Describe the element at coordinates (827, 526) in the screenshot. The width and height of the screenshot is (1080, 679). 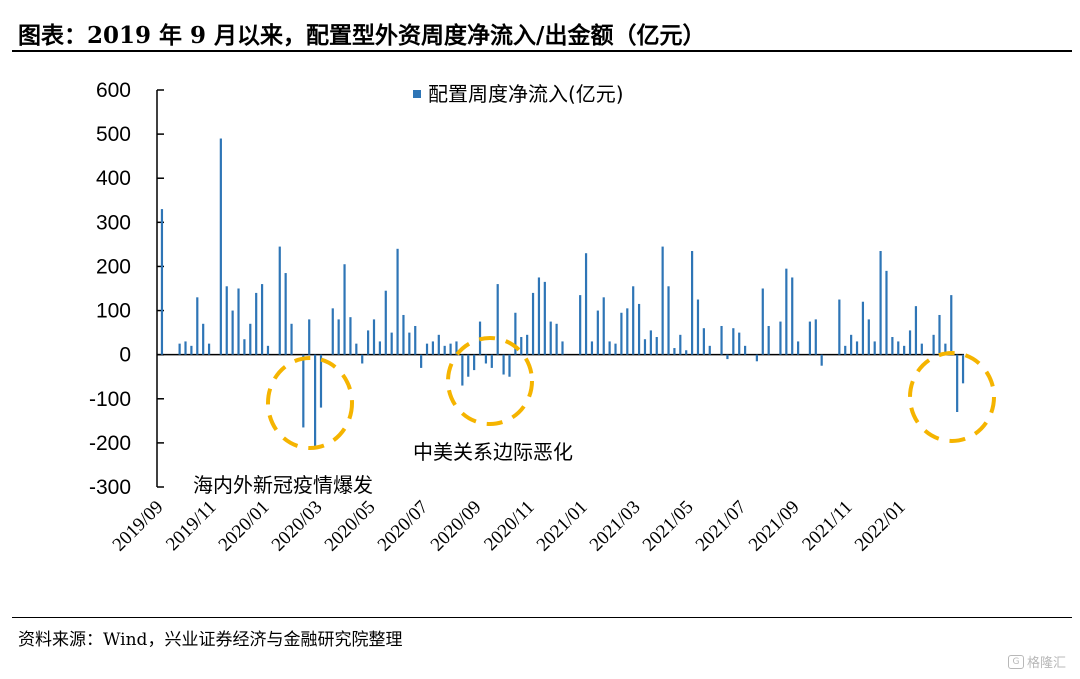
I see `x-tick-label: 2021/11` at that location.